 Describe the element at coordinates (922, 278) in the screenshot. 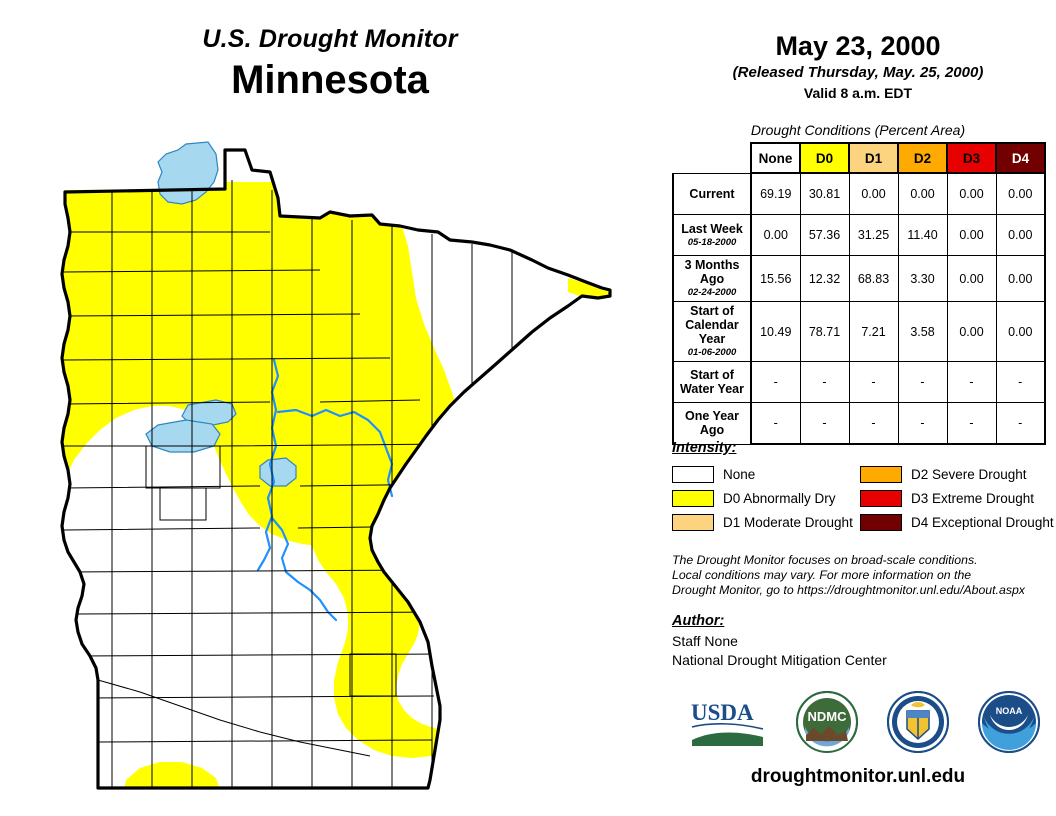

I see `cell-3months-d2: 3.30` at that location.